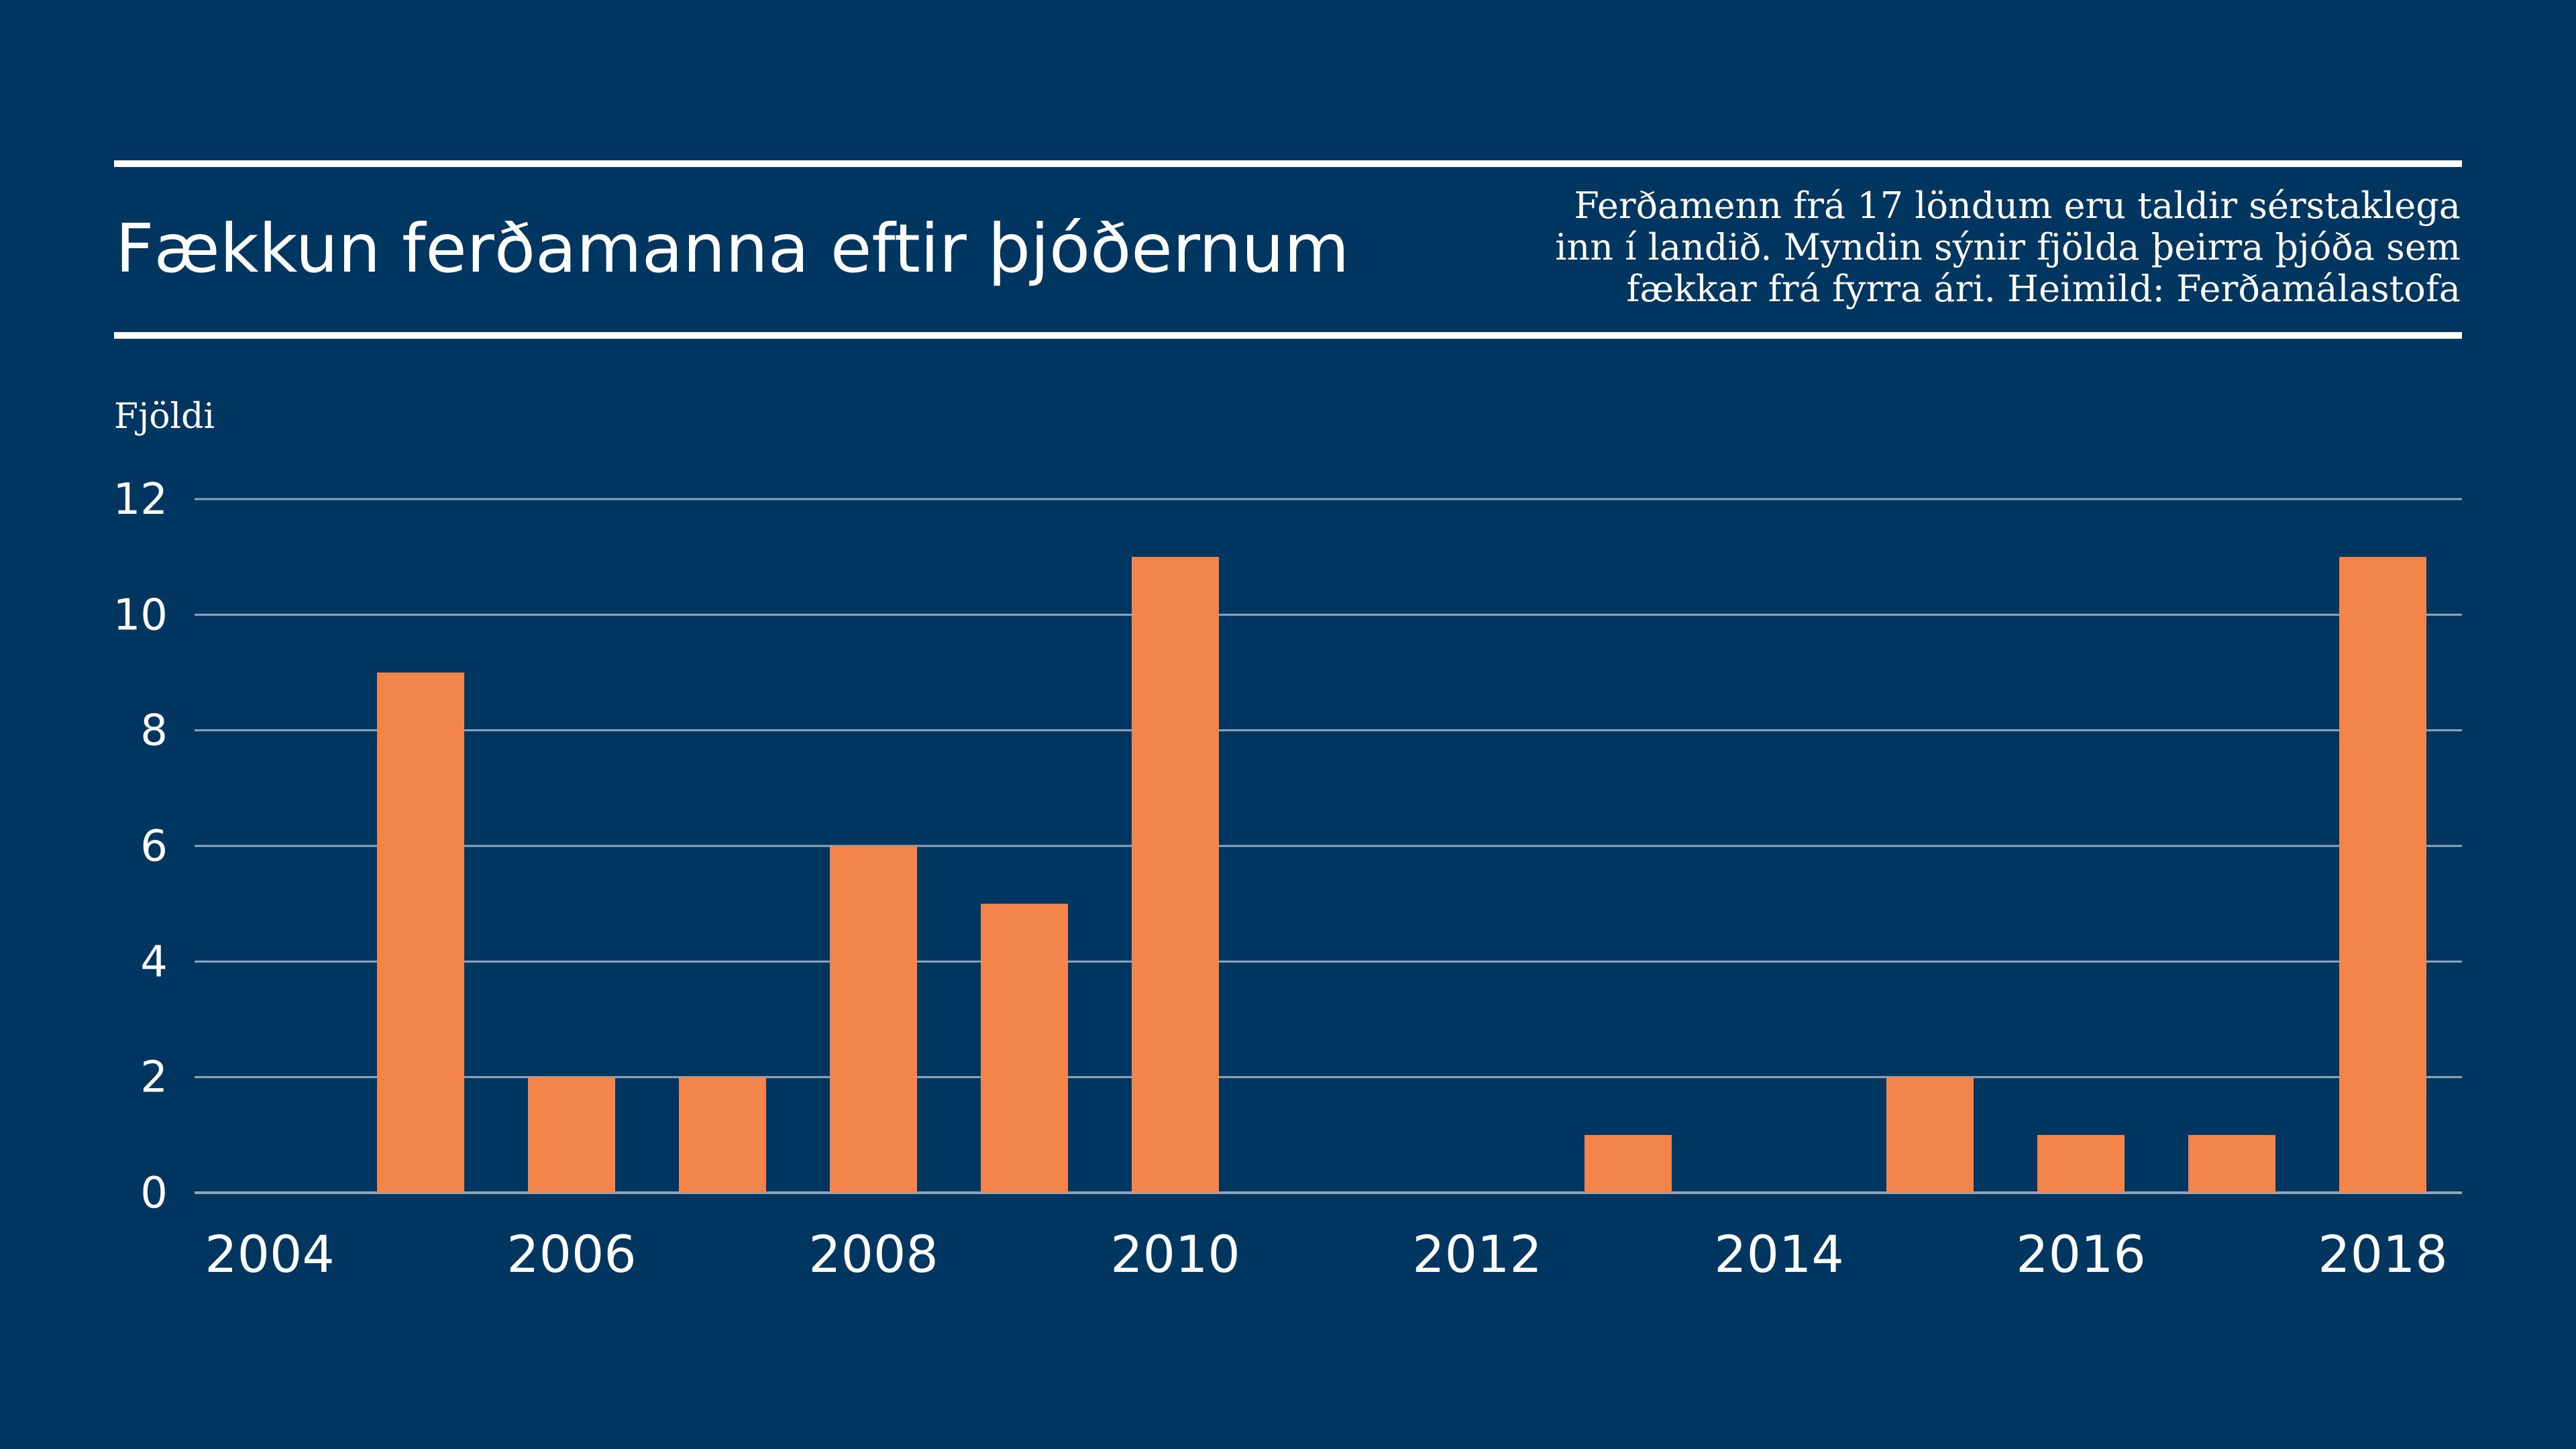 The image size is (2576, 1449). I want to click on x-tick-label-2014: 2014, so click(1778, 1254).